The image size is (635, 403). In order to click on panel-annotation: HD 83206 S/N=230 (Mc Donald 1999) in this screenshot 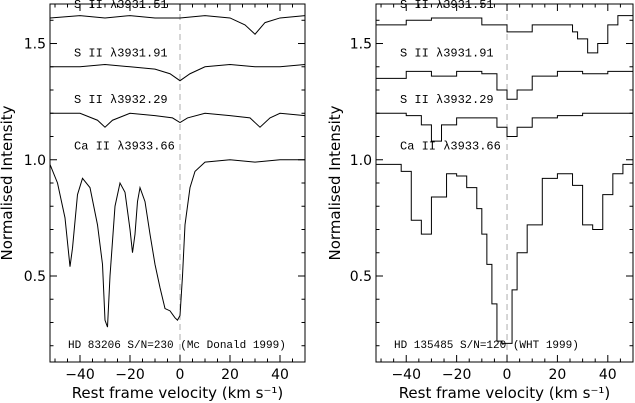, I will do `click(177, 346)`.